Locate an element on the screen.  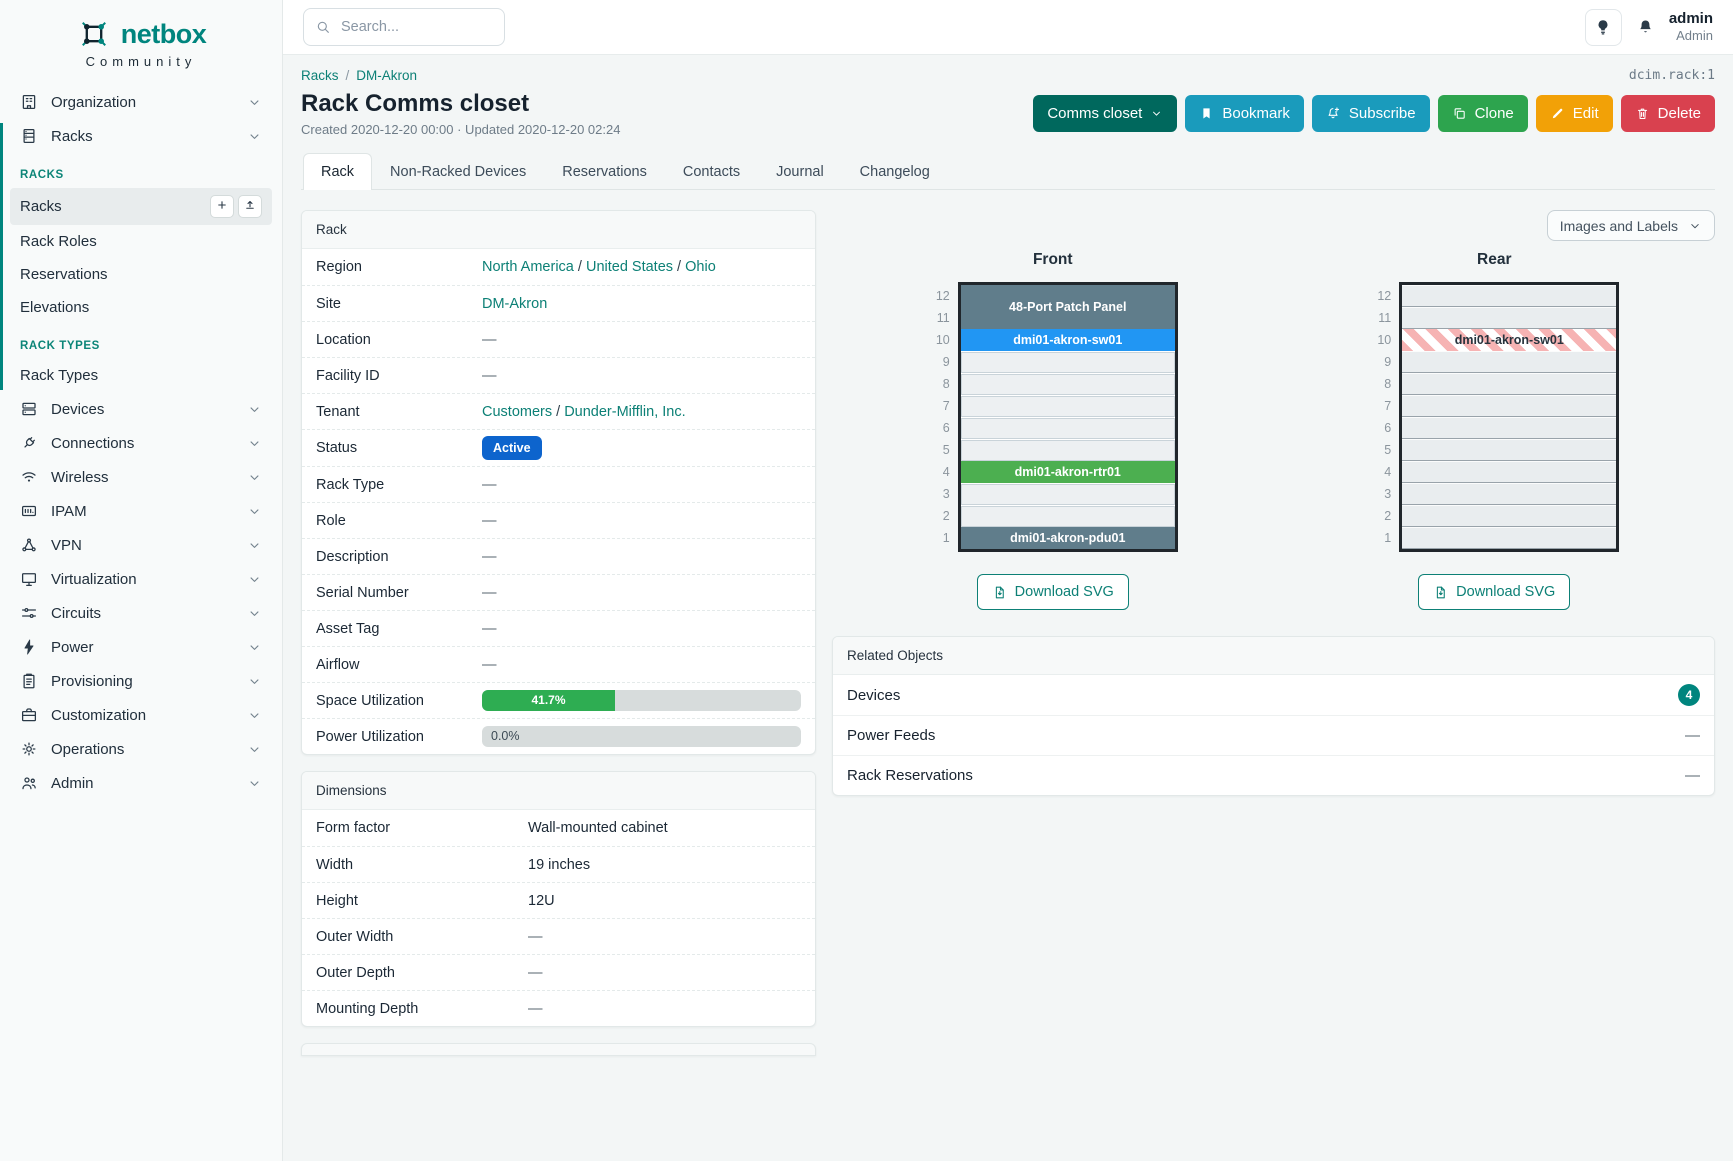
rear-rack: dmi01-akron-sw01 is located at coordinates (1509, 417).